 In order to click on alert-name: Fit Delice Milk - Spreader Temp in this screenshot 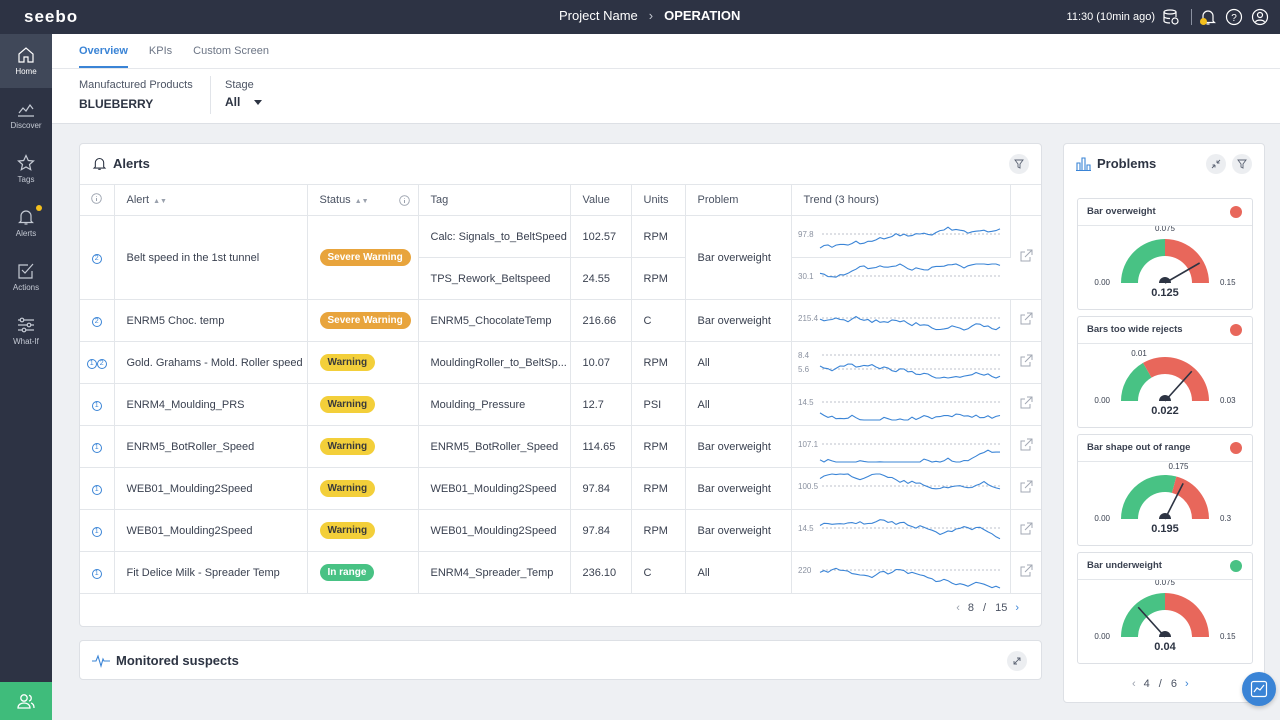, I will do `click(211, 572)`.